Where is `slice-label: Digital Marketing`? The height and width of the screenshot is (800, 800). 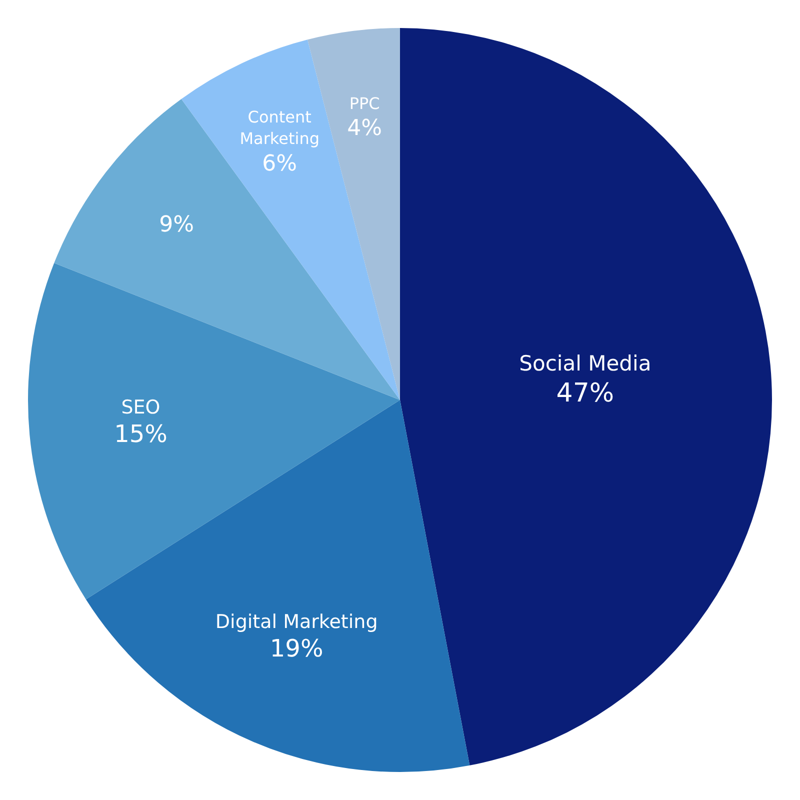
slice-label: Digital Marketing is located at coordinates (296, 621).